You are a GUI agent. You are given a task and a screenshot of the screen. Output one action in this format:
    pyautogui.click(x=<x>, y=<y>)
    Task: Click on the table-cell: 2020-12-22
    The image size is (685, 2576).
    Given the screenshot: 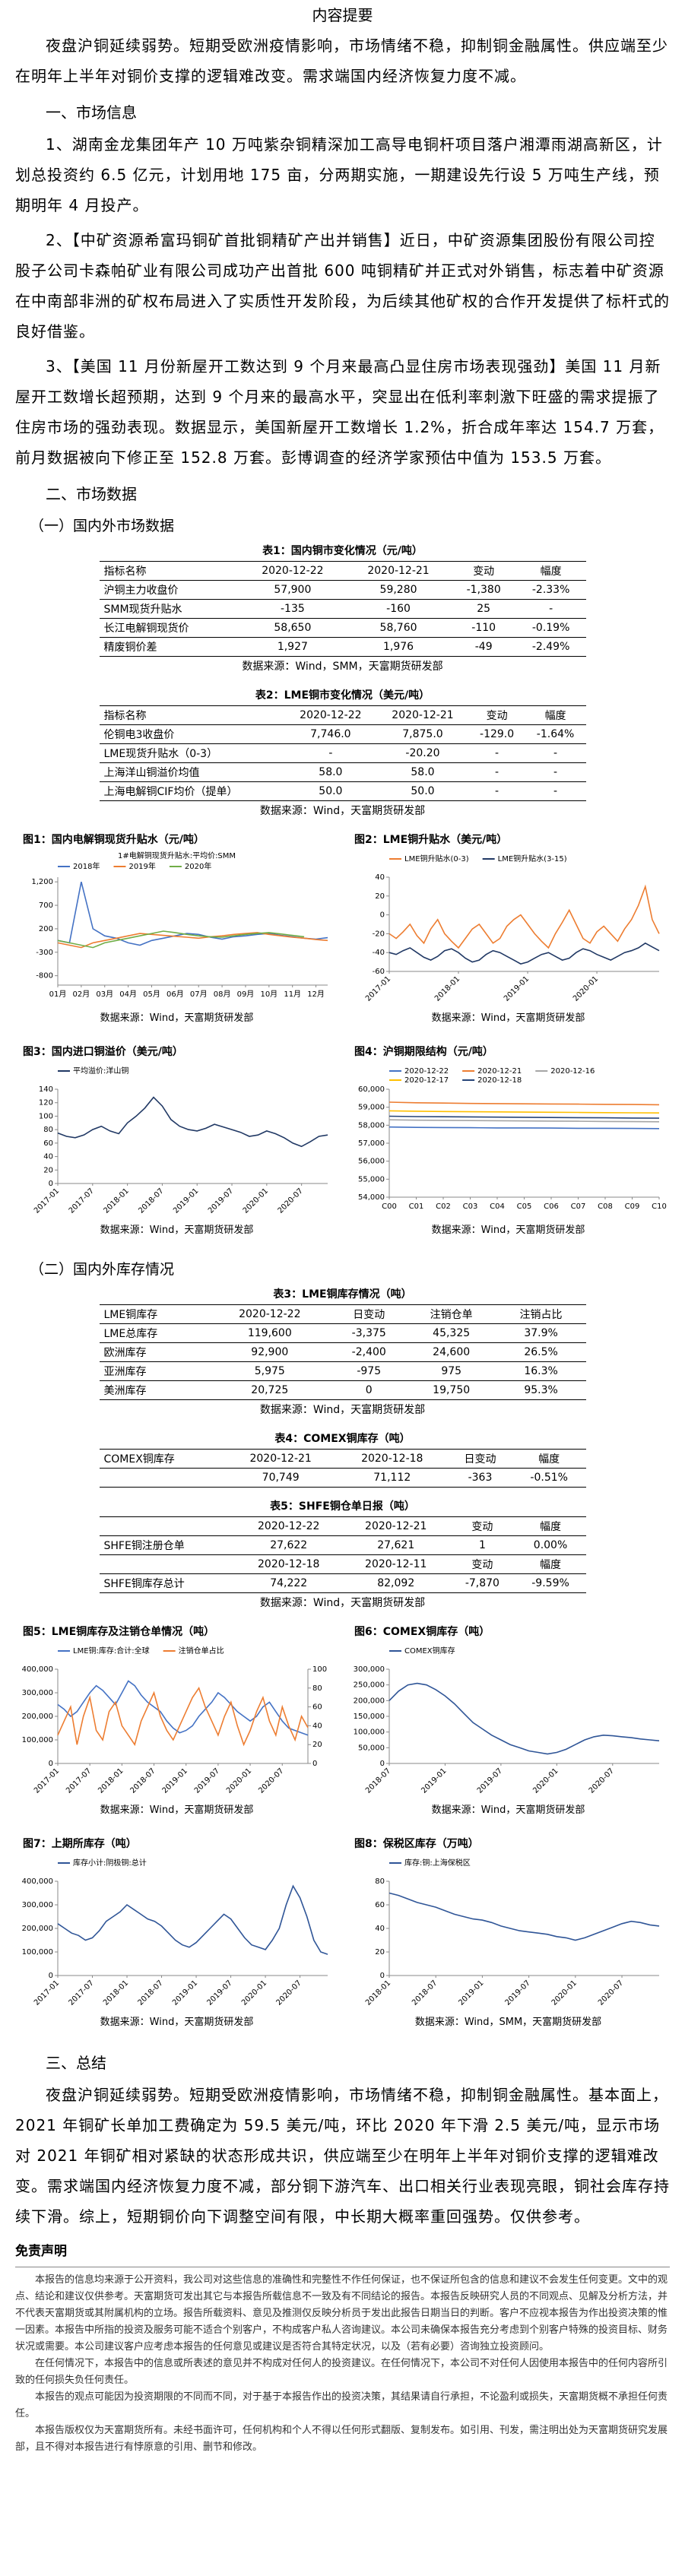 What is the action you would take?
    pyautogui.click(x=330, y=715)
    